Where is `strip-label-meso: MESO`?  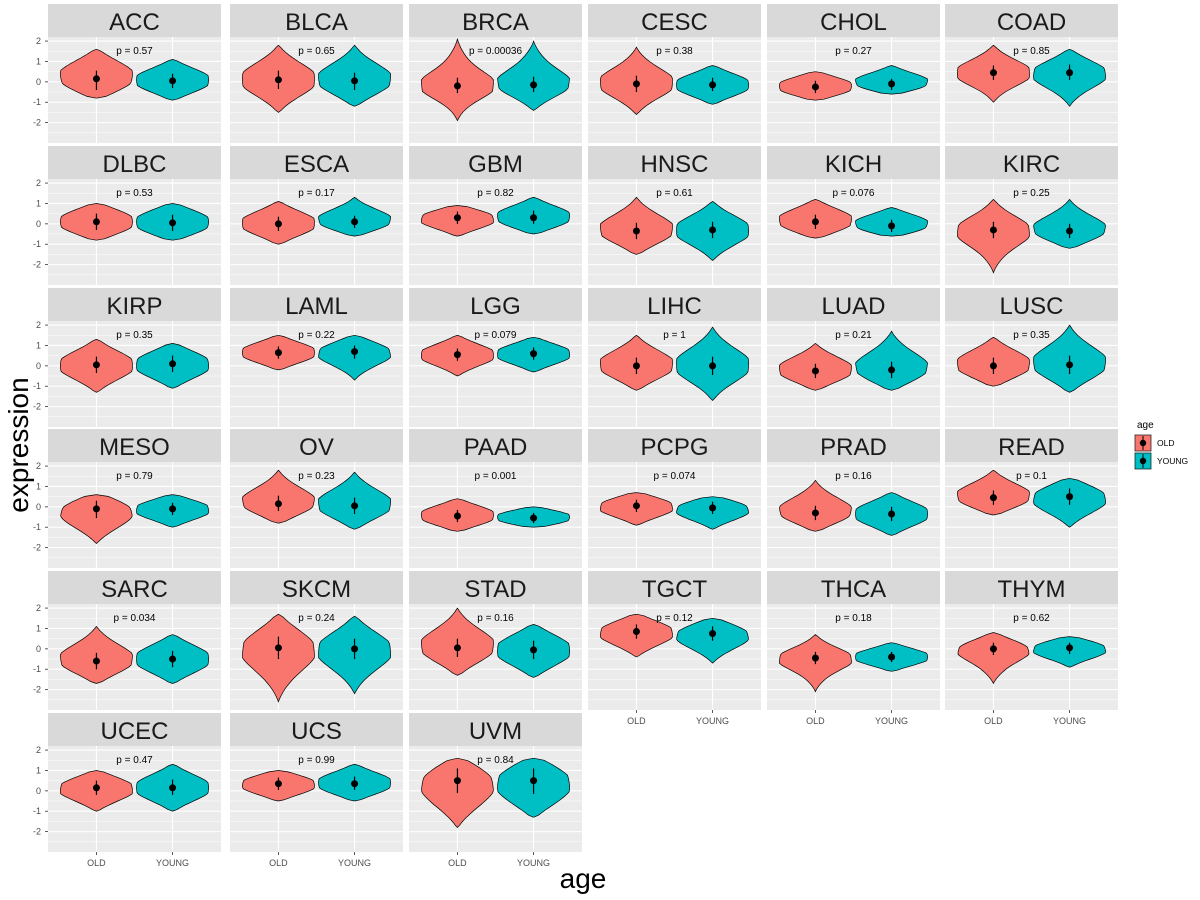
strip-label-meso: MESO is located at coordinates (134, 447).